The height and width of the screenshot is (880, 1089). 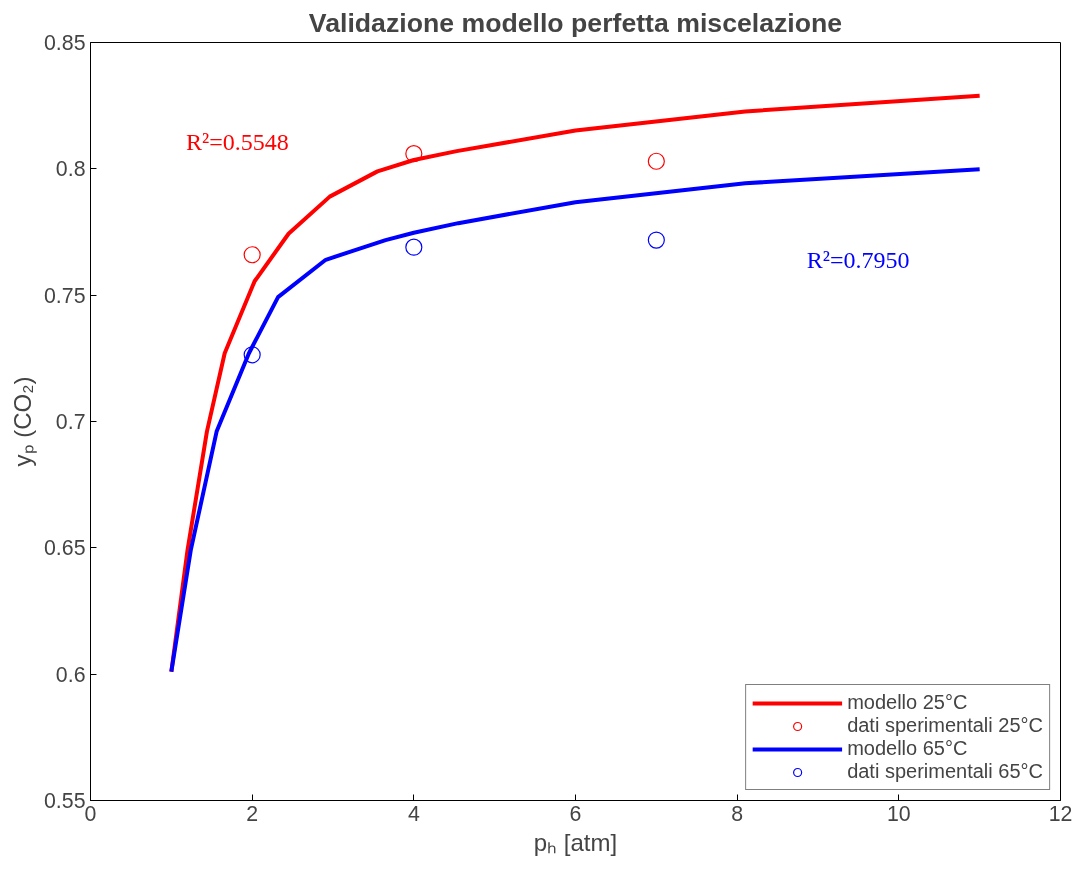 What do you see at coordinates (945, 771) in the screenshot?
I see `legend-label: dati sperimentali 65°C` at bounding box center [945, 771].